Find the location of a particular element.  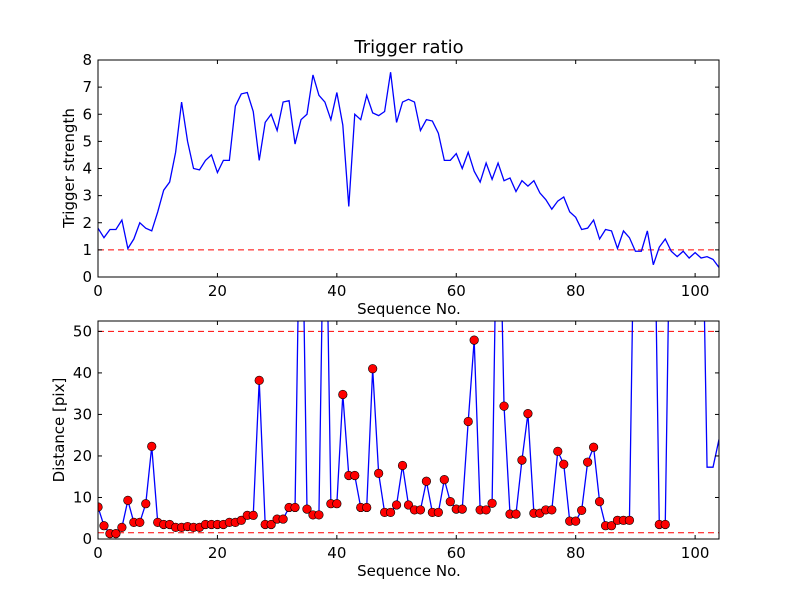

bottom-y-axis-label: Distance [pix] is located at coordinates (59, 430).